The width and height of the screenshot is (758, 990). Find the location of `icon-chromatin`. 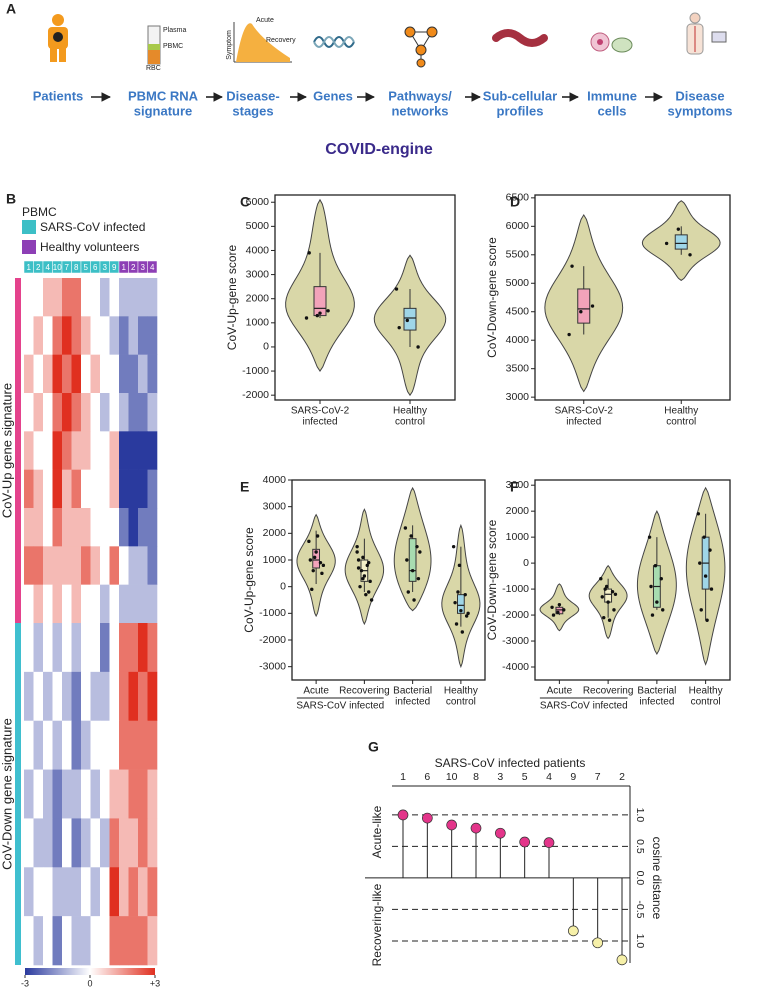

icon-chromatin is located at coordinates (520, 38).